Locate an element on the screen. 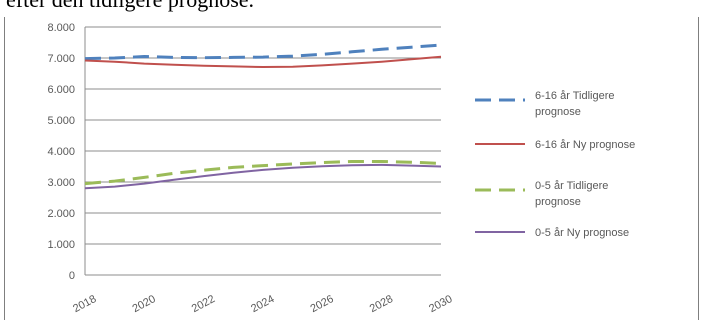 This screenshot has width=711, height=322. x-tick-label: 2024 is located at coordinates (262, 304).